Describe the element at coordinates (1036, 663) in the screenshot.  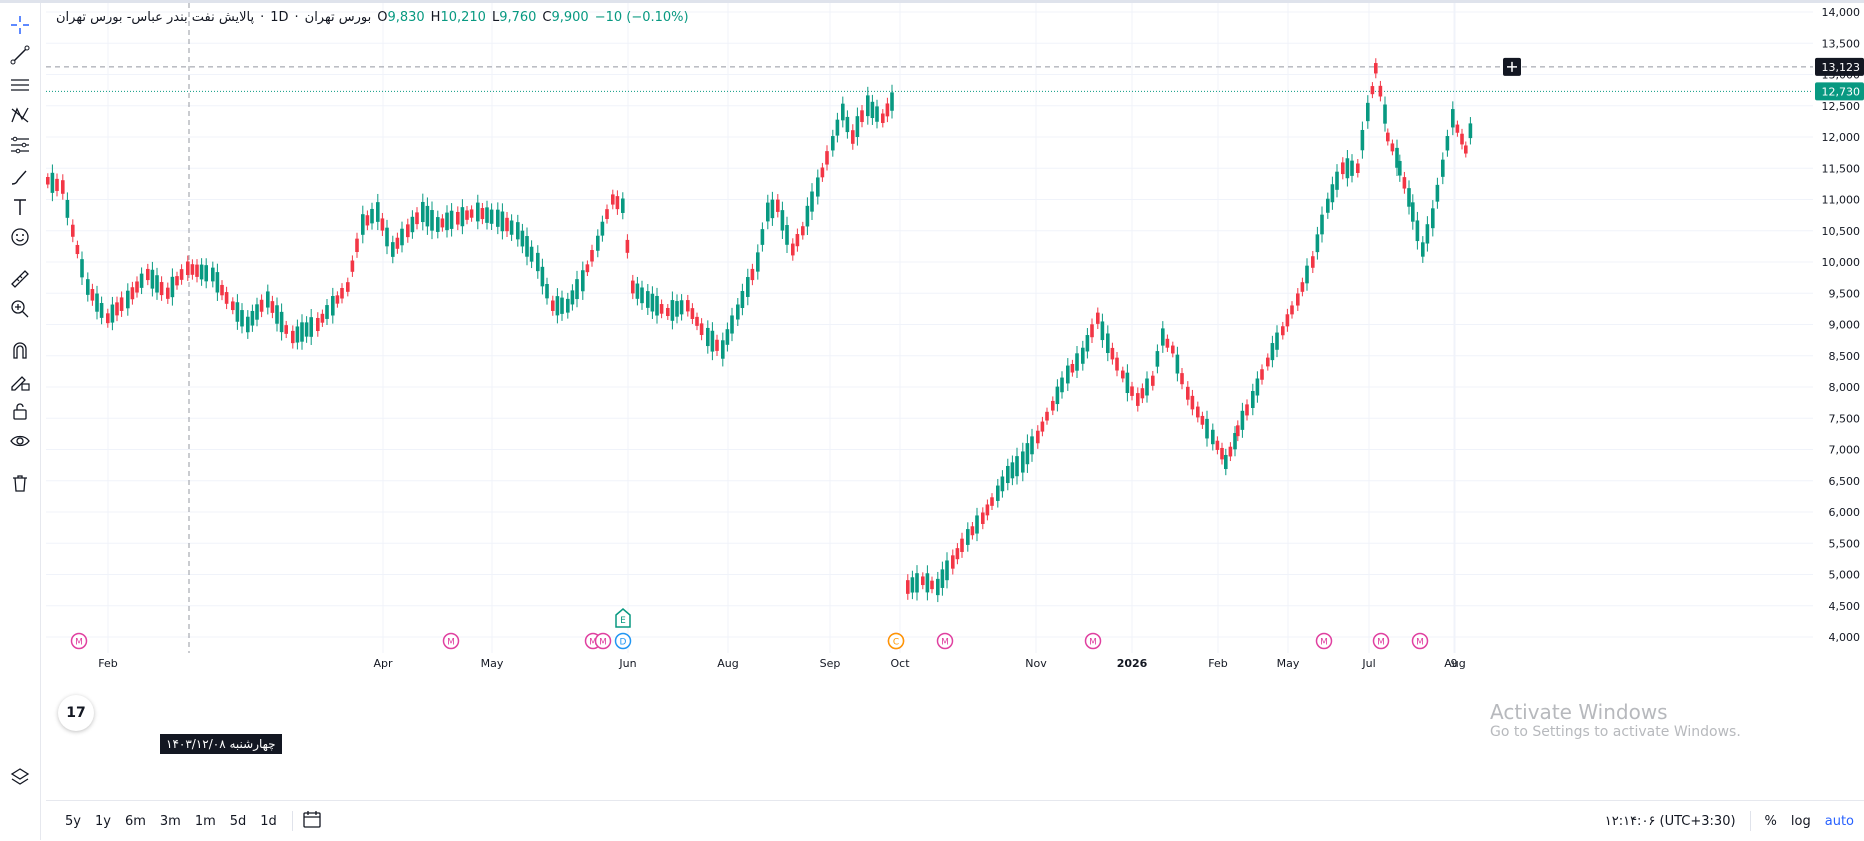
I see `time-tick-label: Nov` at that location.